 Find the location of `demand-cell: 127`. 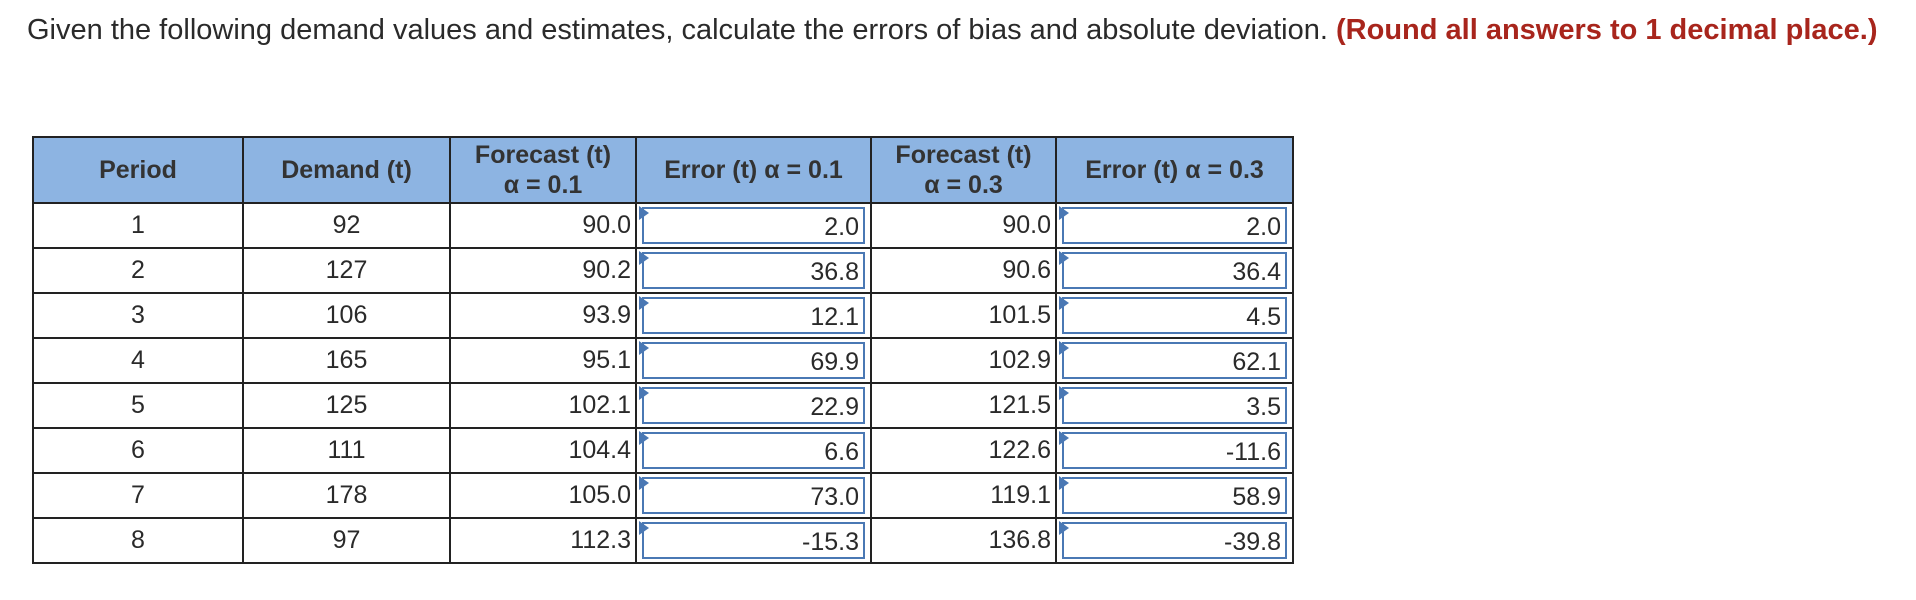

demand-cell: 127 is located at coordinates (346, 270).